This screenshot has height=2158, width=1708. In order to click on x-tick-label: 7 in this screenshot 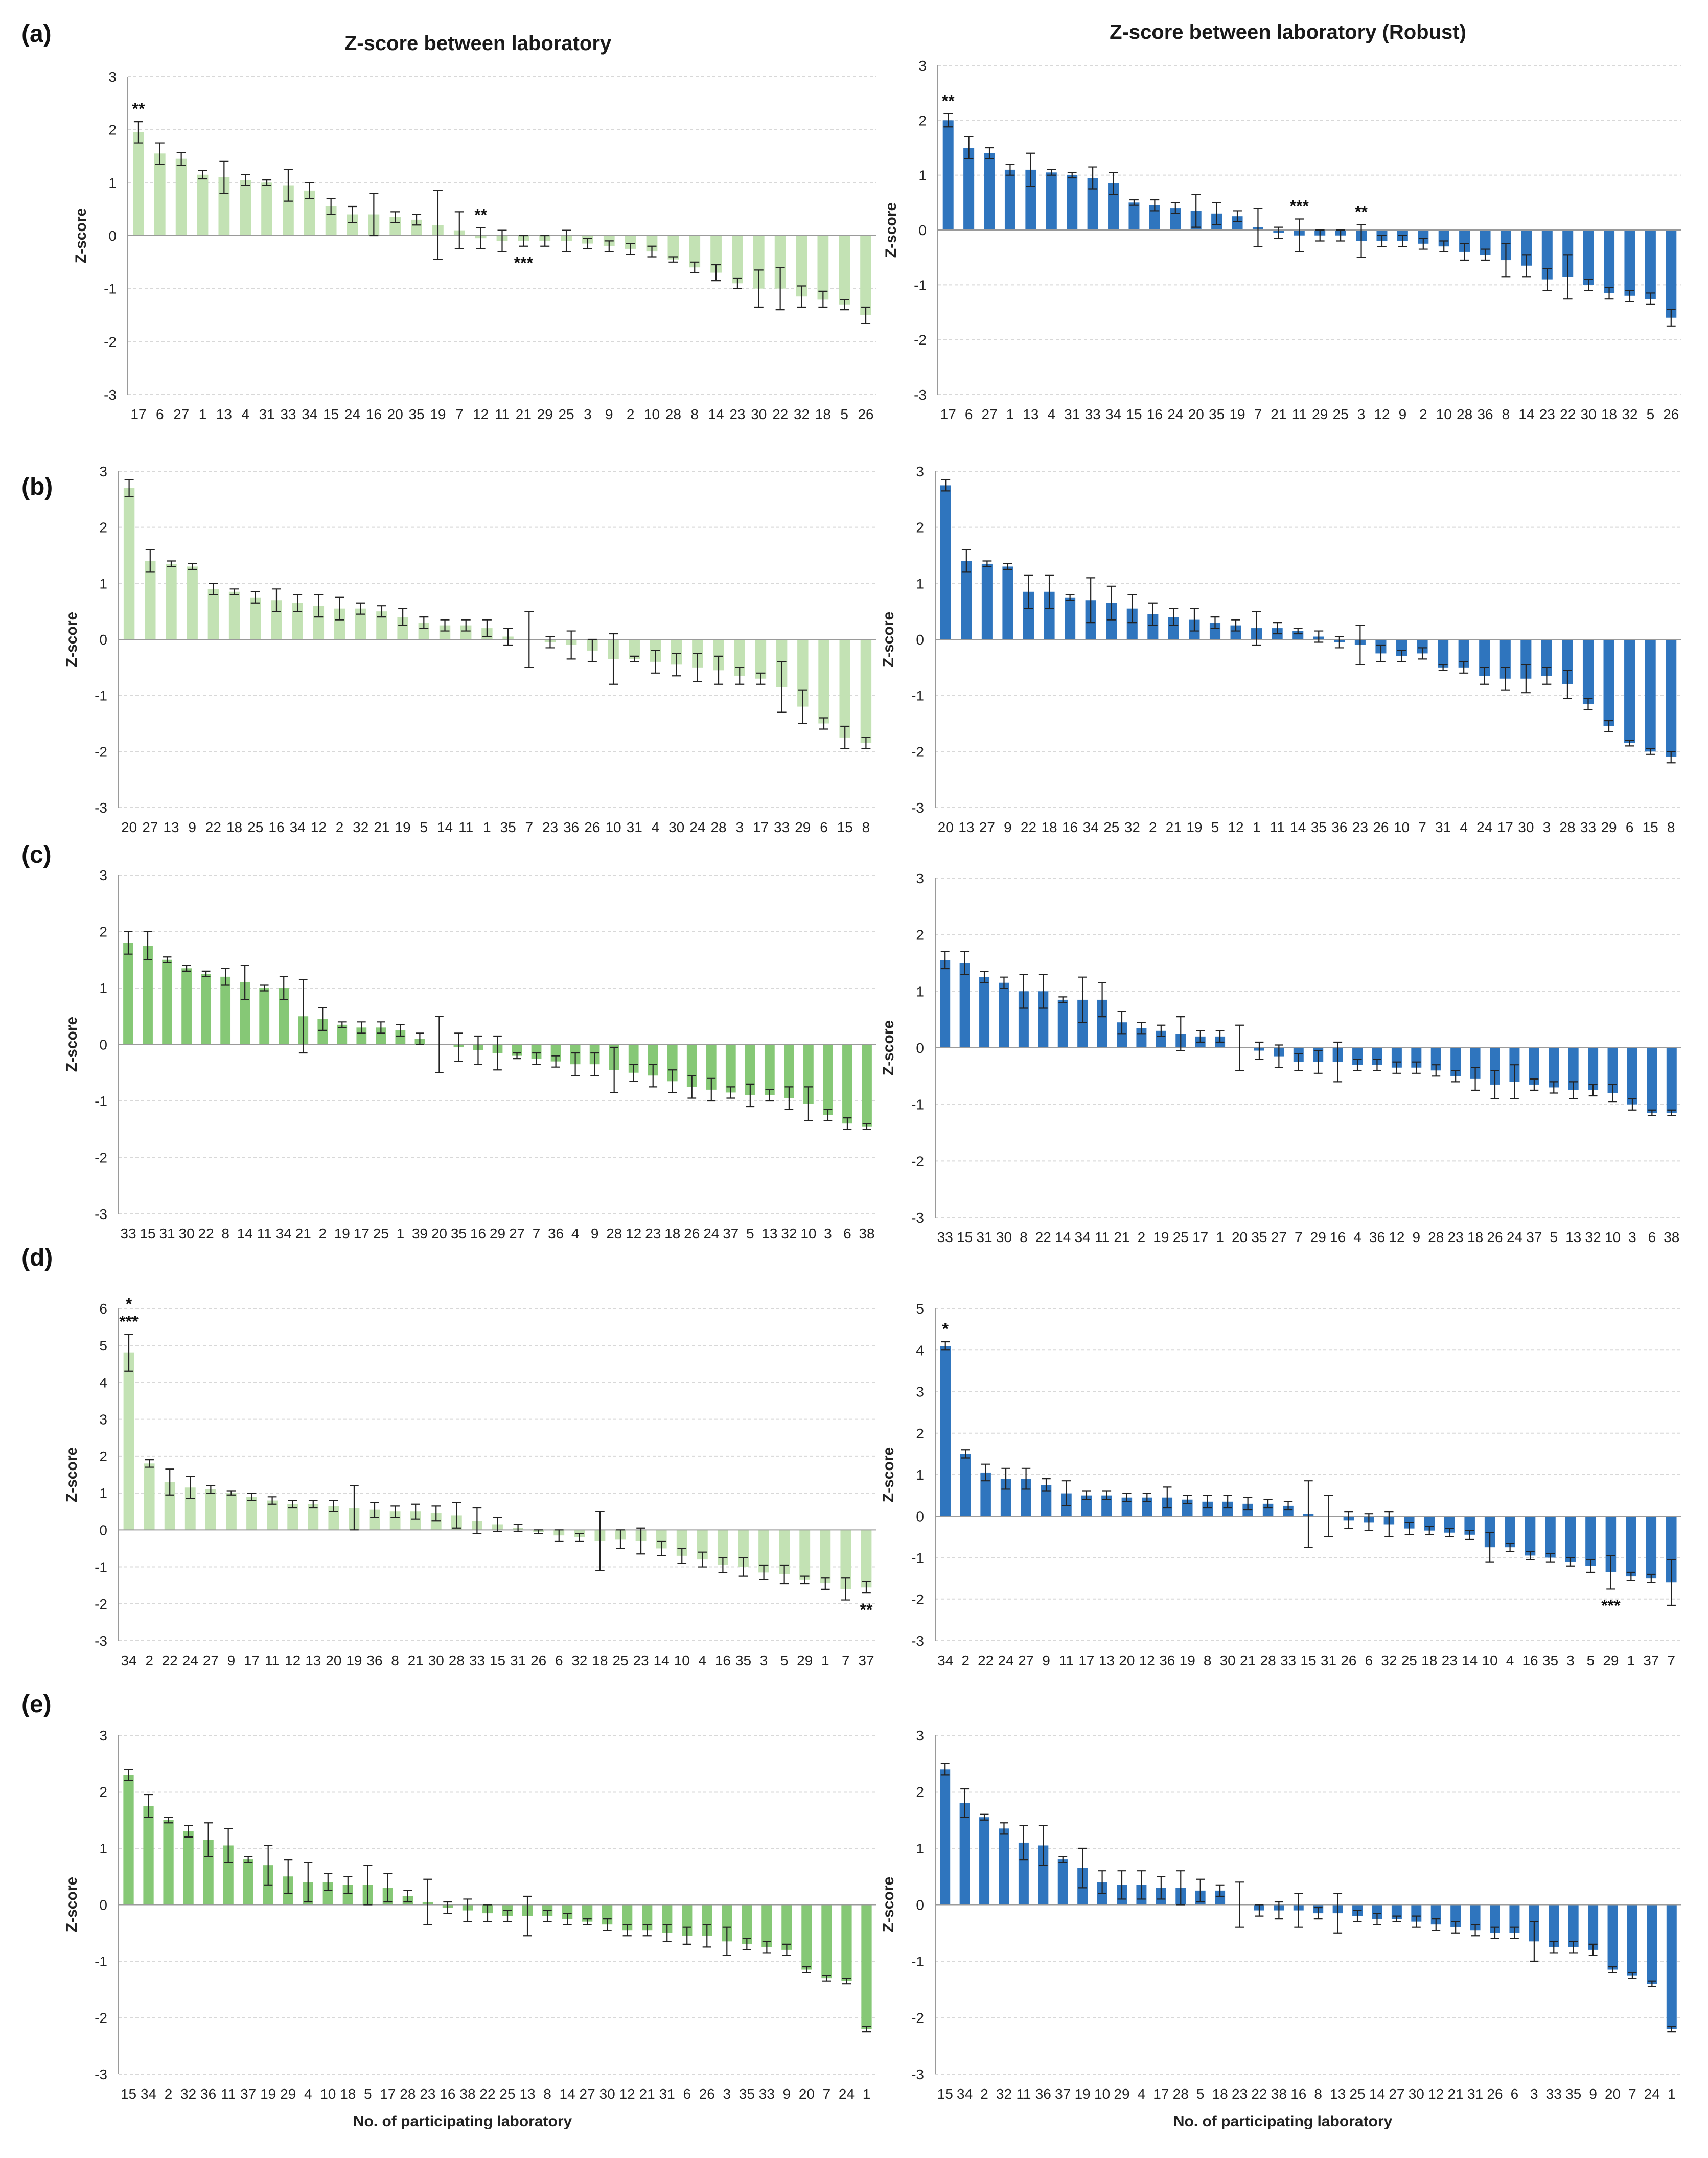, I will do `click(1671, 1660)`.